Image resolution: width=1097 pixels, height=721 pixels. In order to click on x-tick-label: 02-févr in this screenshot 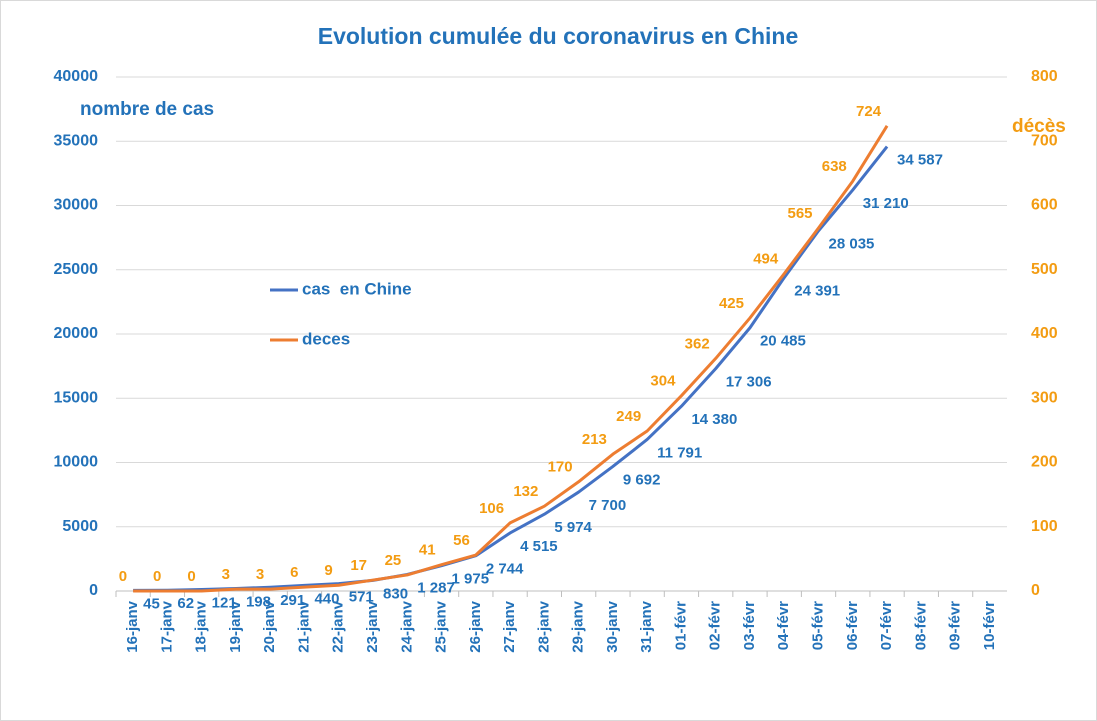, I will do `click(715, 625)`.